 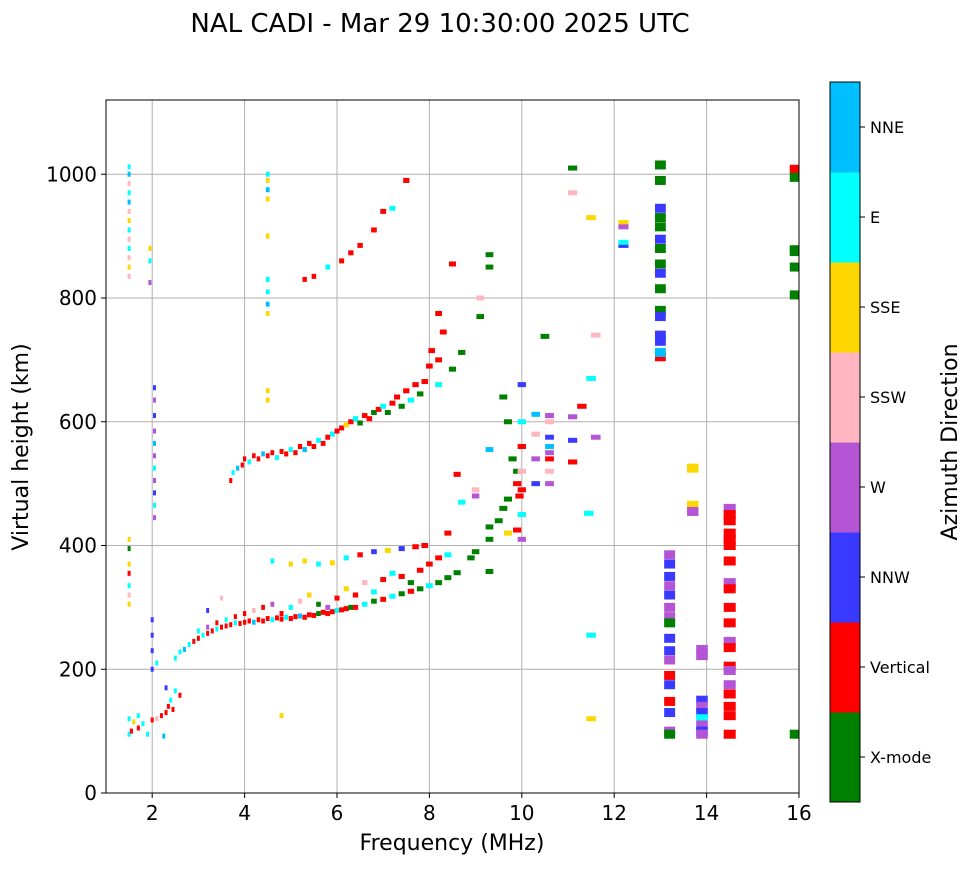 What do you see at coordinates (845, 442) in the screenshot?
I see `colorbar-frame` at bounding box center [845, 442].